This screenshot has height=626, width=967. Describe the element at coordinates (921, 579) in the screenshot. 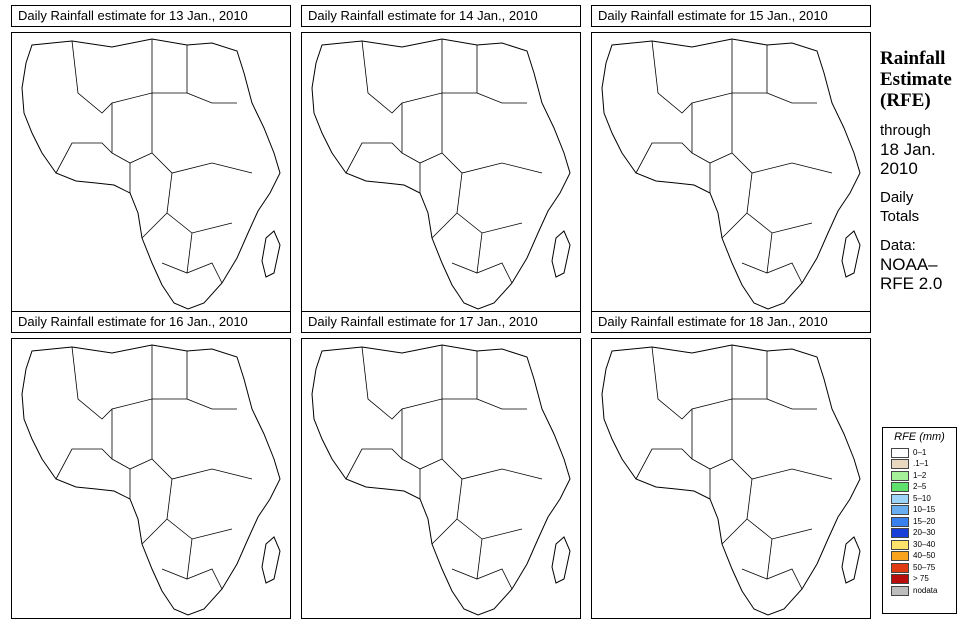

I see `legend-label: > 75` at that location.